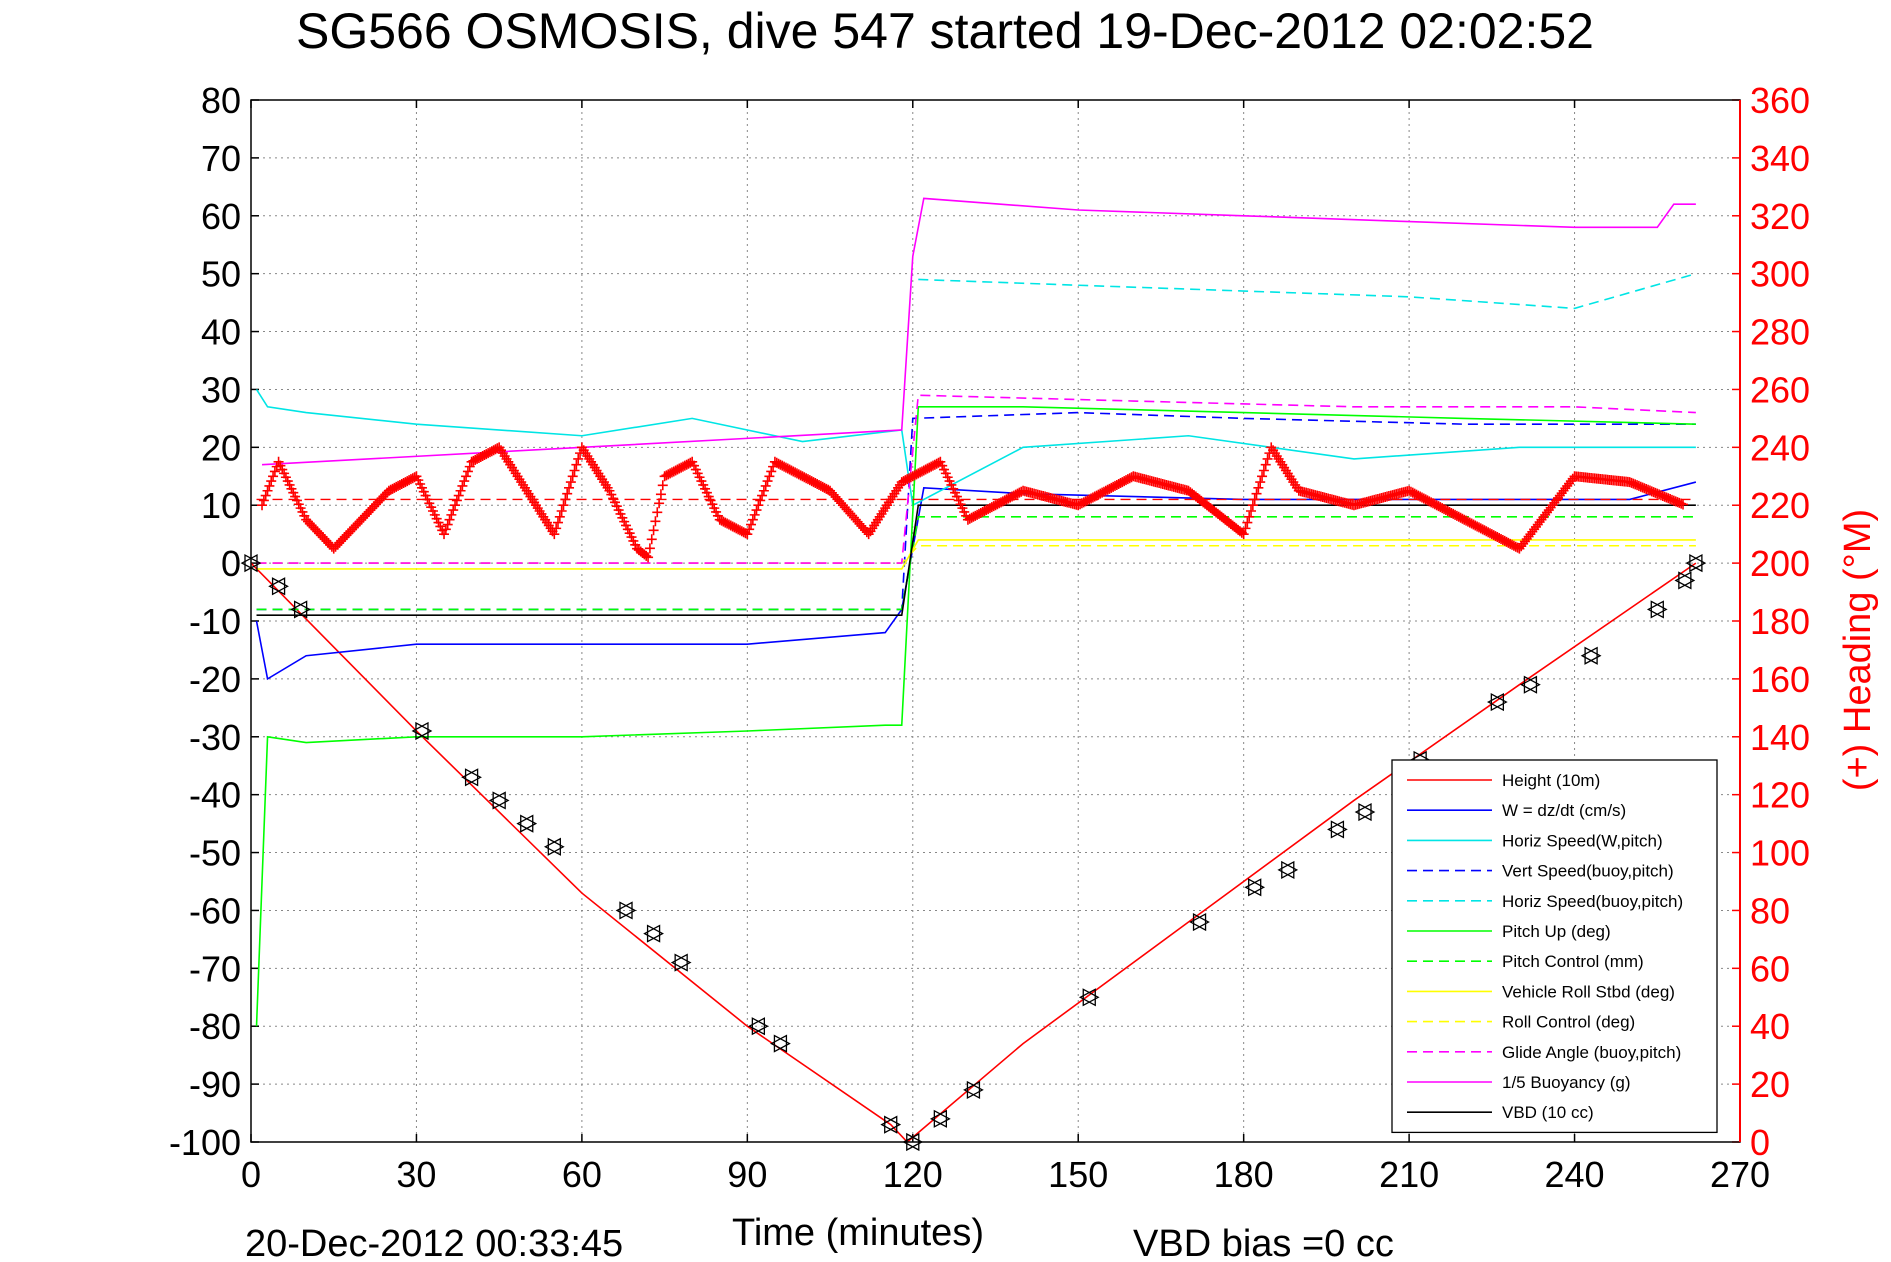 This screenshot has width=1891, height=1262. What do you see at coordinates (1568, 1022) in the screenshot?
I see `legend-label: Roll Control (deg)` at bounding box center [1568, 1022].